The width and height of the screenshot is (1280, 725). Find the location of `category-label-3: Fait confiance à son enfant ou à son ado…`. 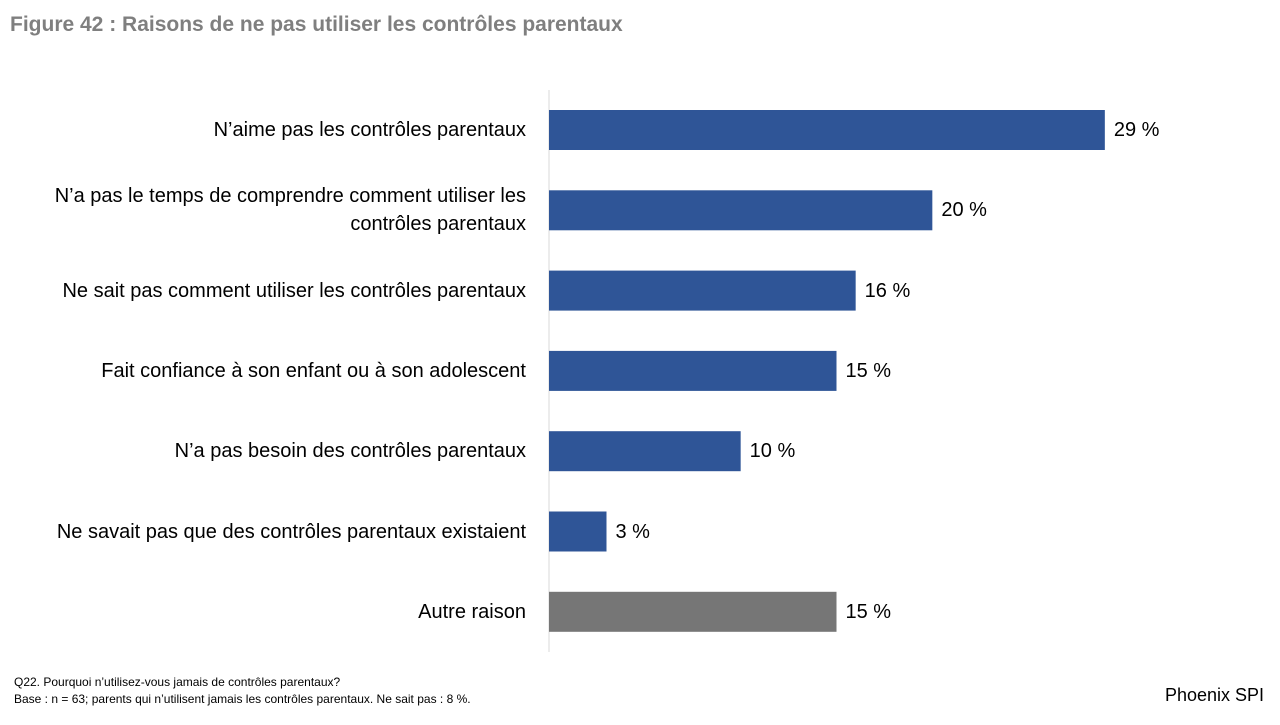

category-label-3: Fait confiance à son enfant ou à son ado… is located at coordinates (313, 370).